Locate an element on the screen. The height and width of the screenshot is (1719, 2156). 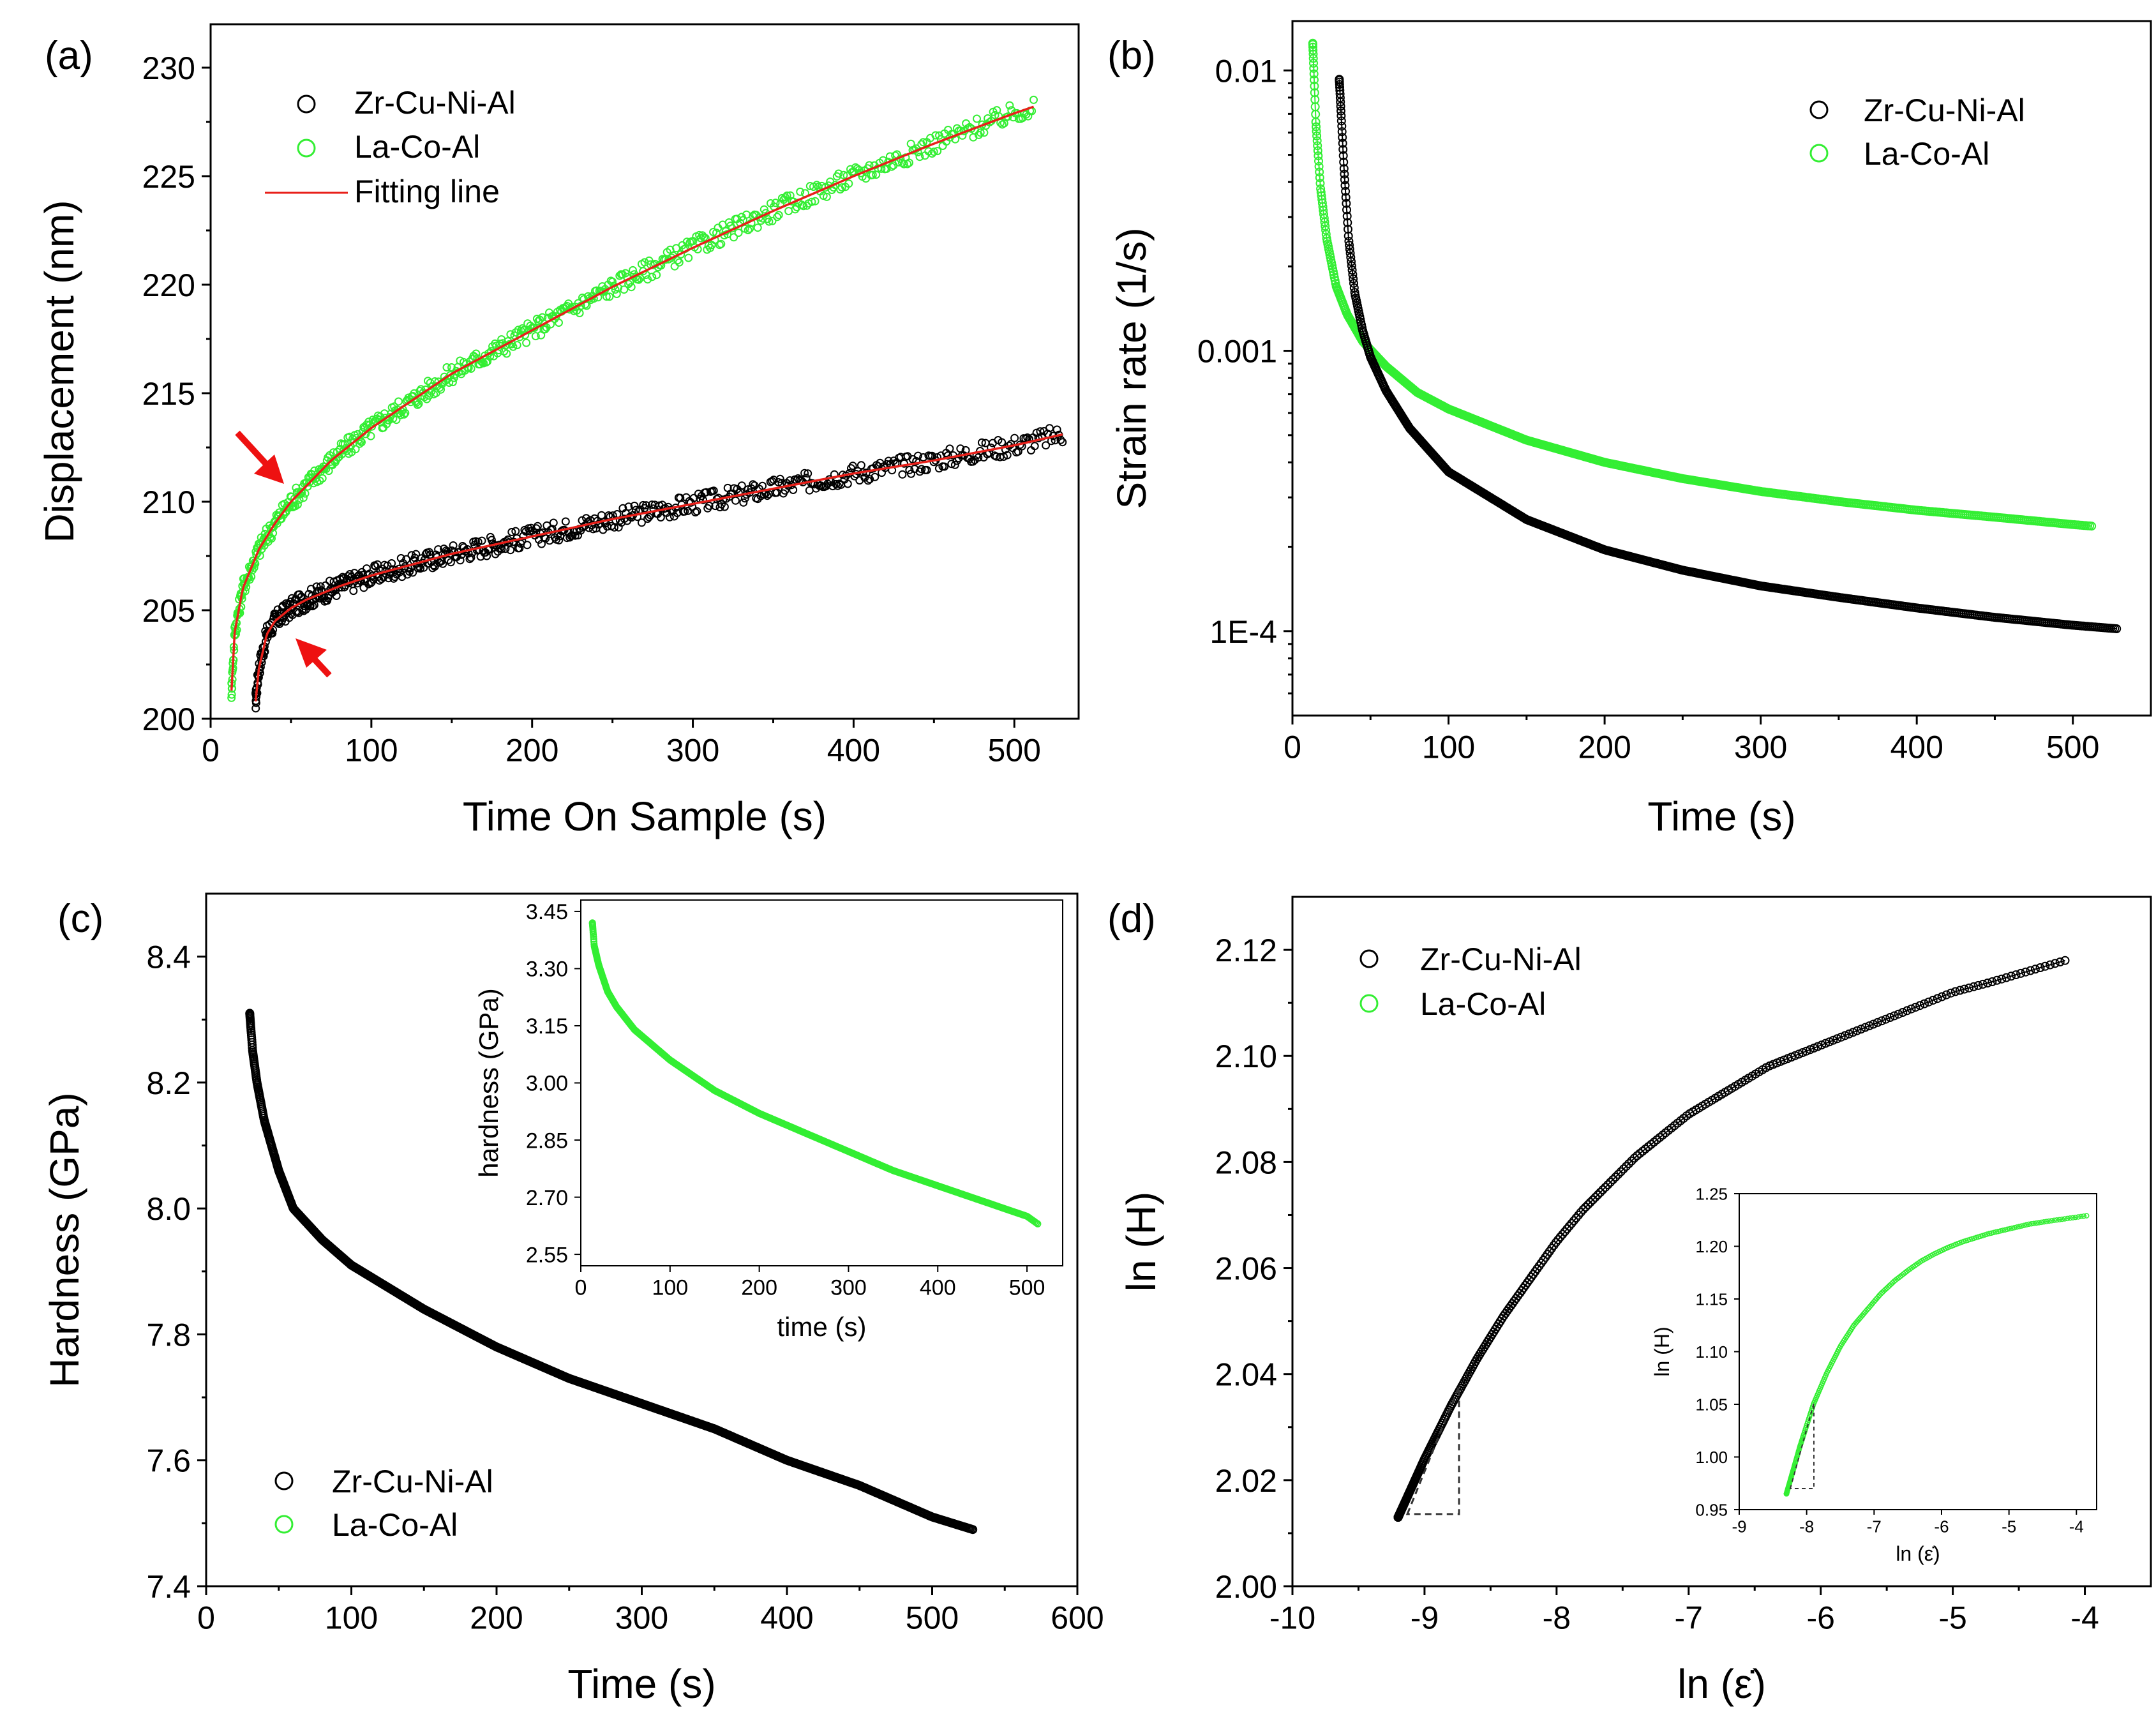
y-tick-label: 0.001 is located at coordinates (1237, 352).